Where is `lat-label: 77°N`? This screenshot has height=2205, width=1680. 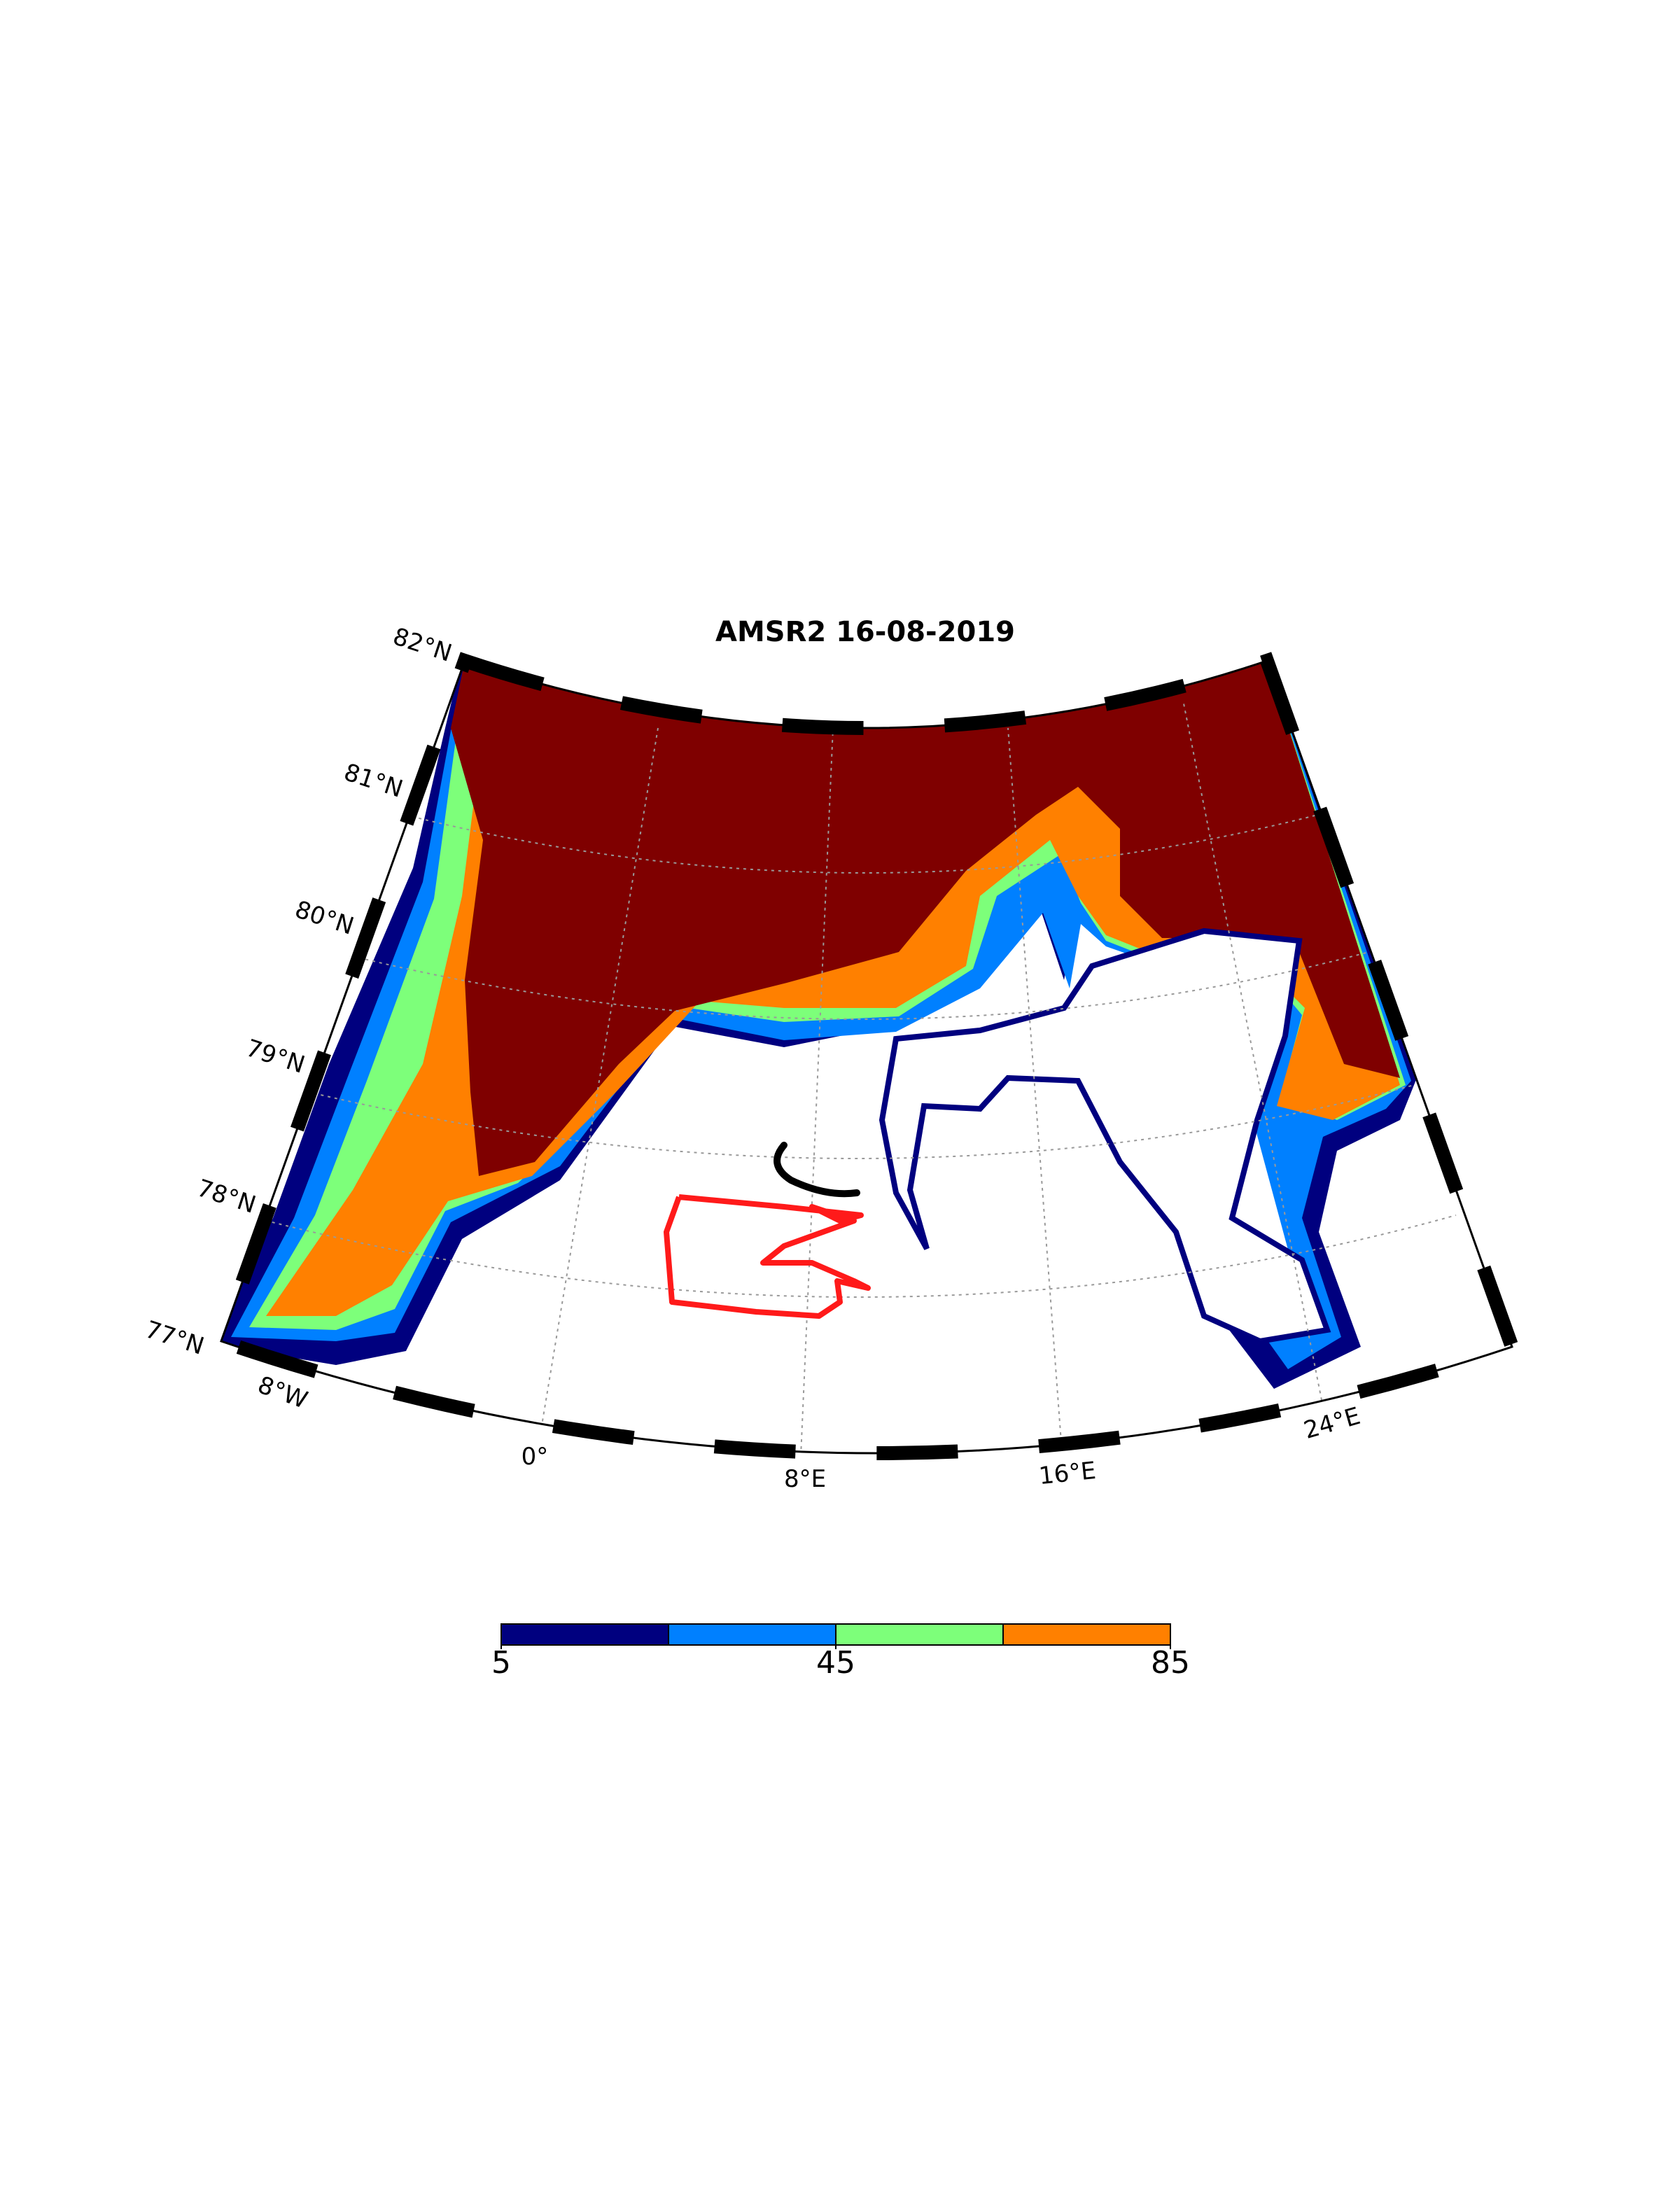 lat-label: 77°N is located at coordinates (174, 1338).